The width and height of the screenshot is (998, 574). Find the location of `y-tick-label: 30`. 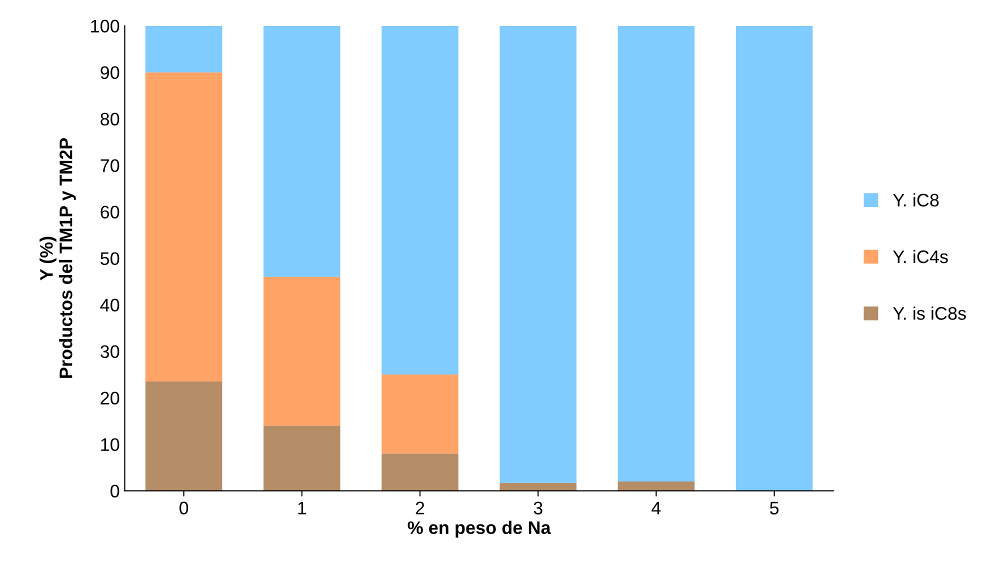

y-tick-label: 30 is located at coordinates (110, 351).